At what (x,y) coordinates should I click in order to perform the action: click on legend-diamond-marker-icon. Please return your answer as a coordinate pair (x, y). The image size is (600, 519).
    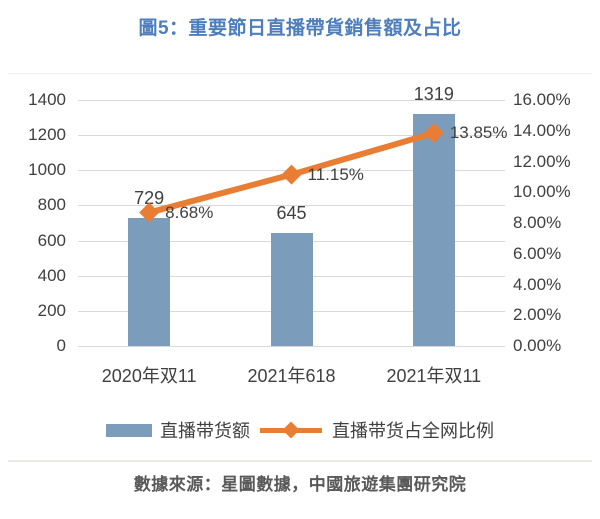
    Looking at the image, I should click on (291, 430).